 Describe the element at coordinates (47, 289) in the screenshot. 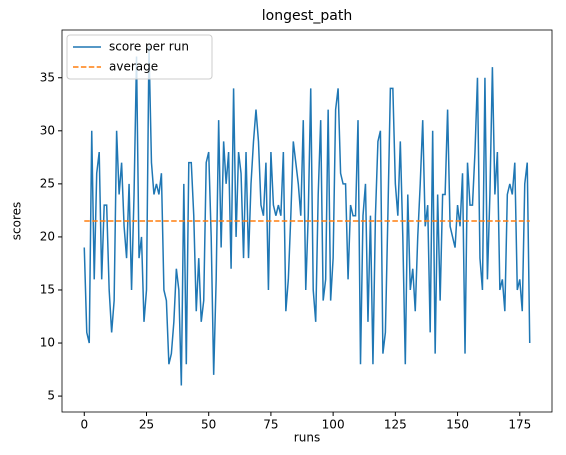

I see `y-tick-label: 15` at that location.